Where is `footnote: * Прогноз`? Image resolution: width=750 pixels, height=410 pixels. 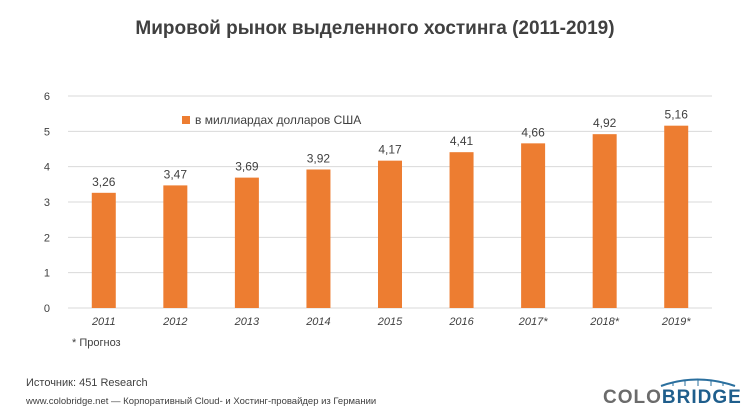
footnote: * Прогноз is located at coordinates (96, 343).